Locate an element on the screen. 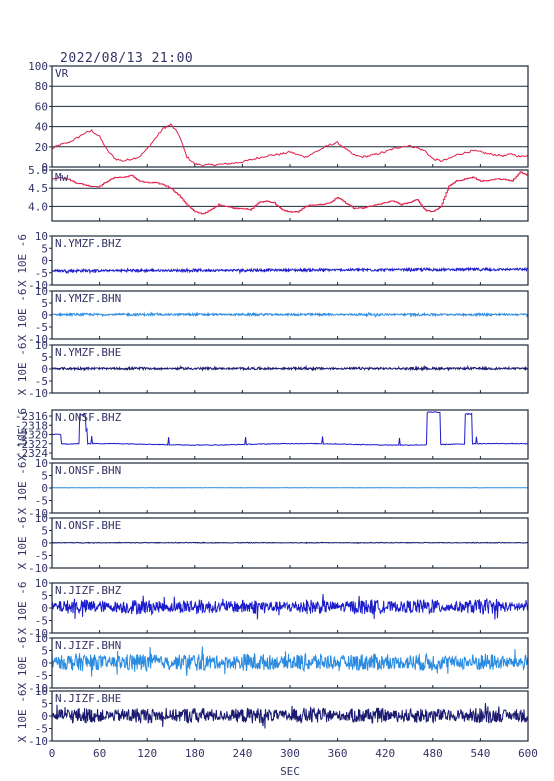 This screenshot has height=781, width=554. panel-label: N.ONSF.BHN is located at coordinates (88, 470).